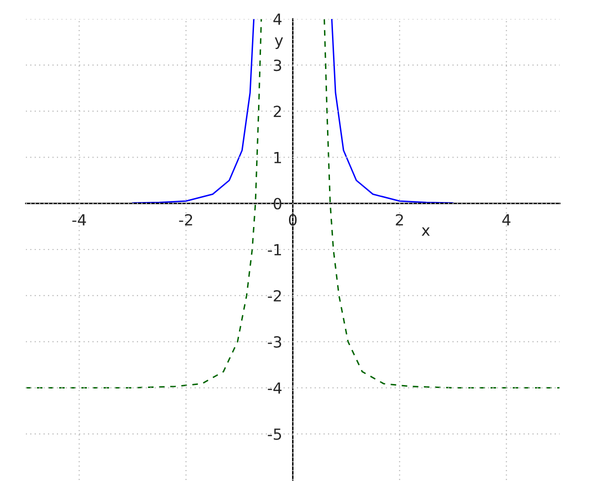 The height and width of the screenshot is (500, 600). Describe the element at coordinates (278, 43) in the screenshot. I see `y-axis-title: y` at that location.